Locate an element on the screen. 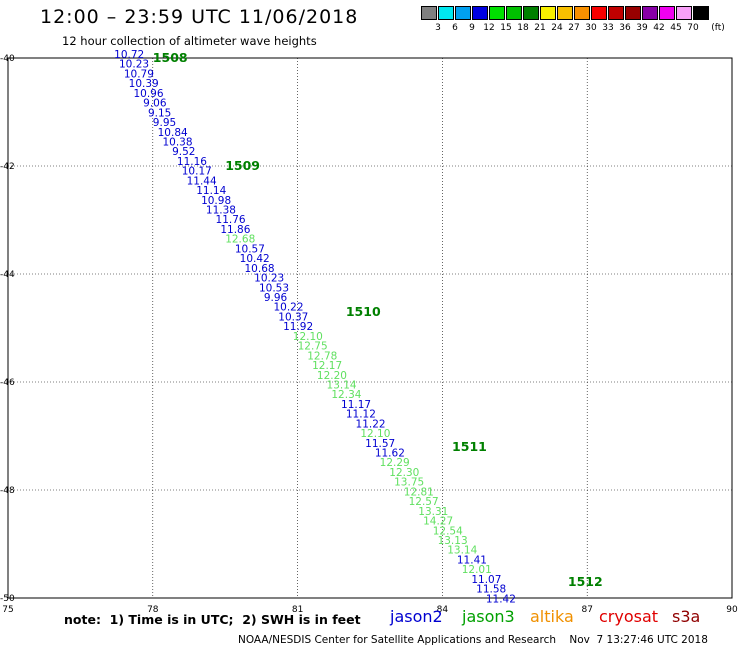 The height and width of the screenshot is (650, 740). wave-height-value: 11.41 is located at coordinates (472, 560).